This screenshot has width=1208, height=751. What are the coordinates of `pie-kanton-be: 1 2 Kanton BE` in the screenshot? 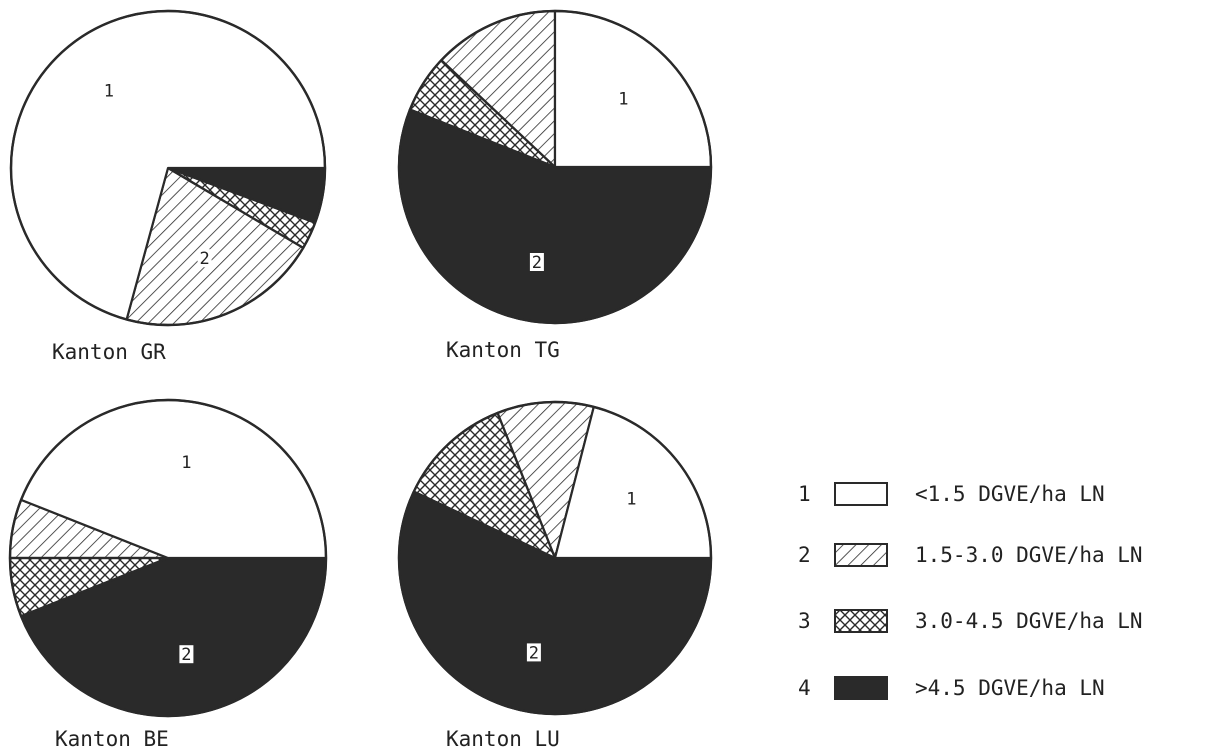 It's located at (168, 574).